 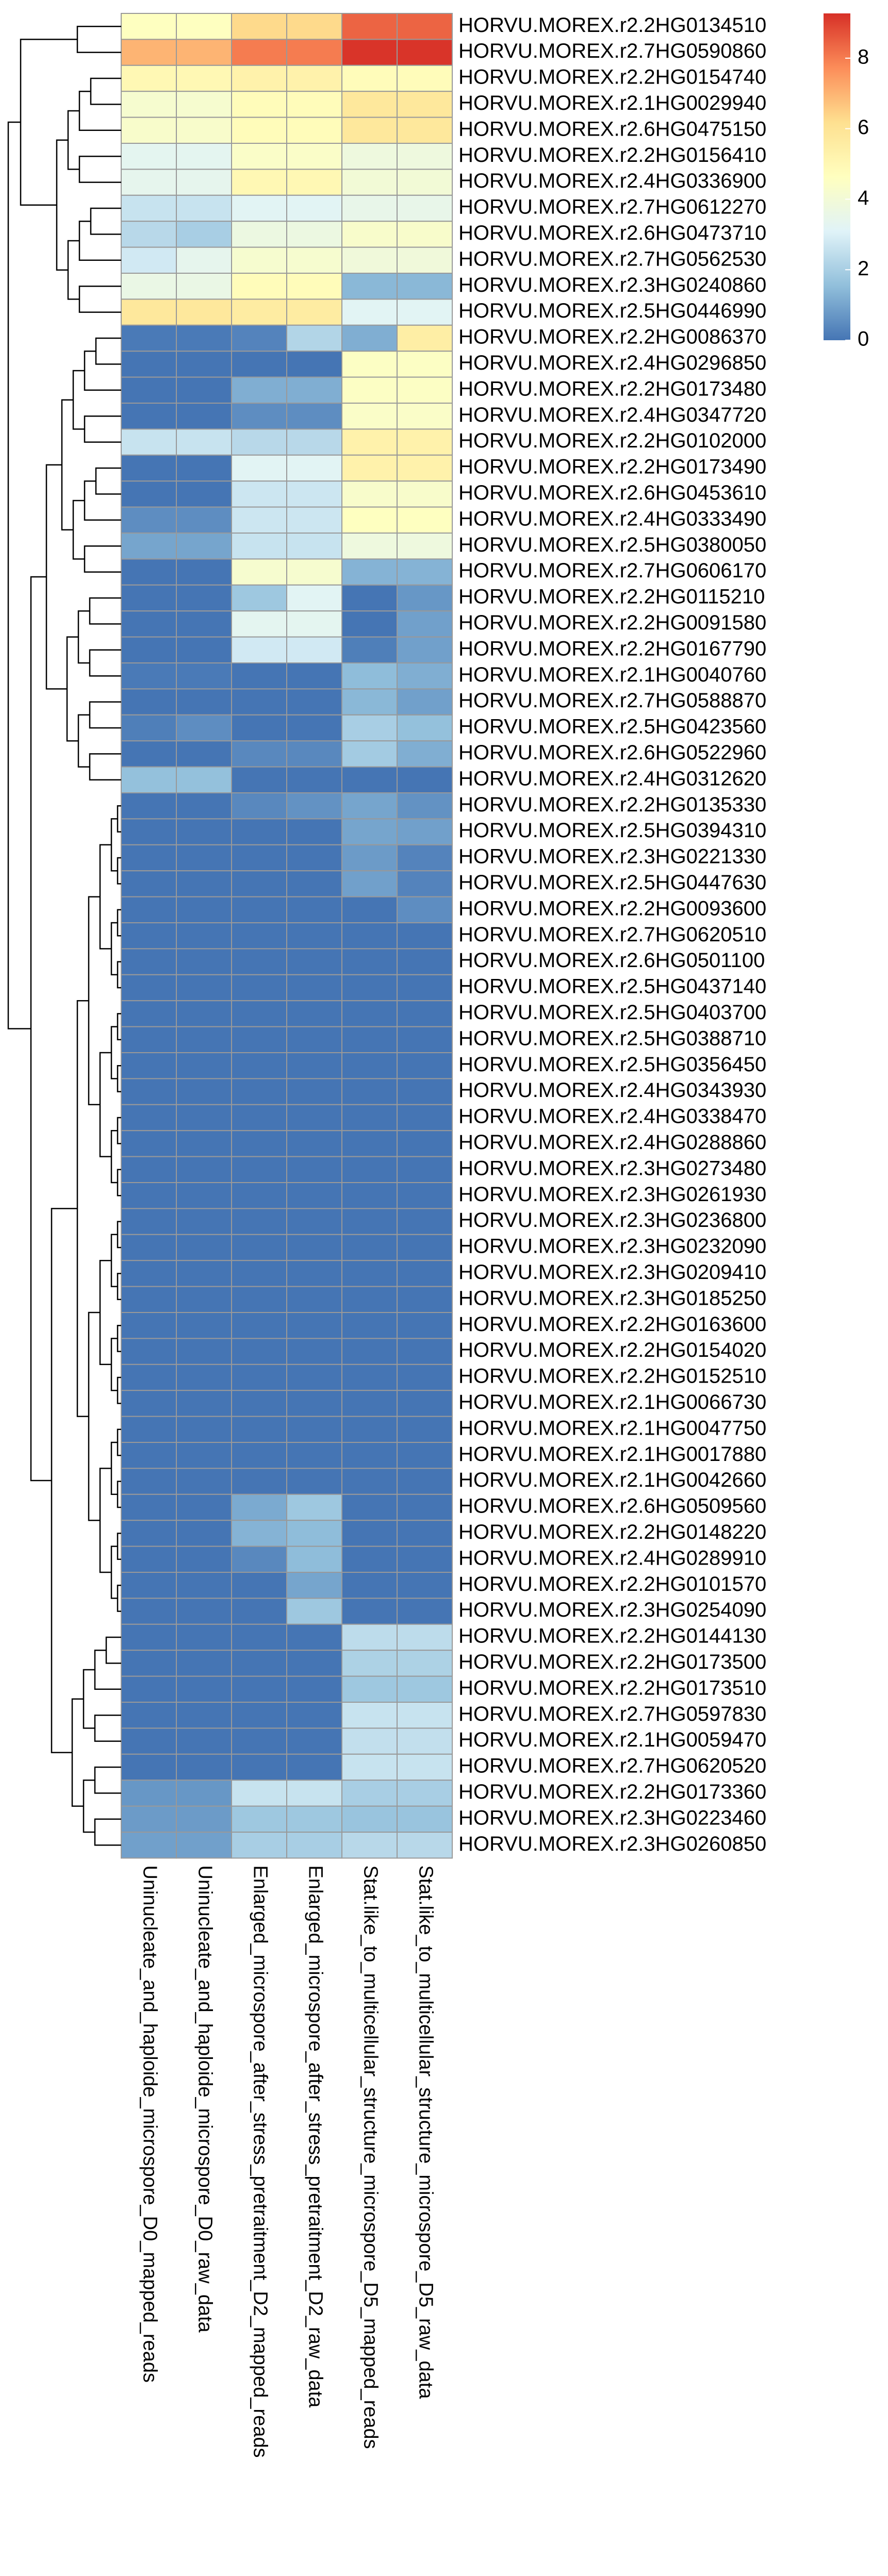 What do you see at coordinates (612, 26) in the screenshot?
I see `row-label: HORVU.MOREX.r2.2HG0134510` at bounding box center [612, 26].